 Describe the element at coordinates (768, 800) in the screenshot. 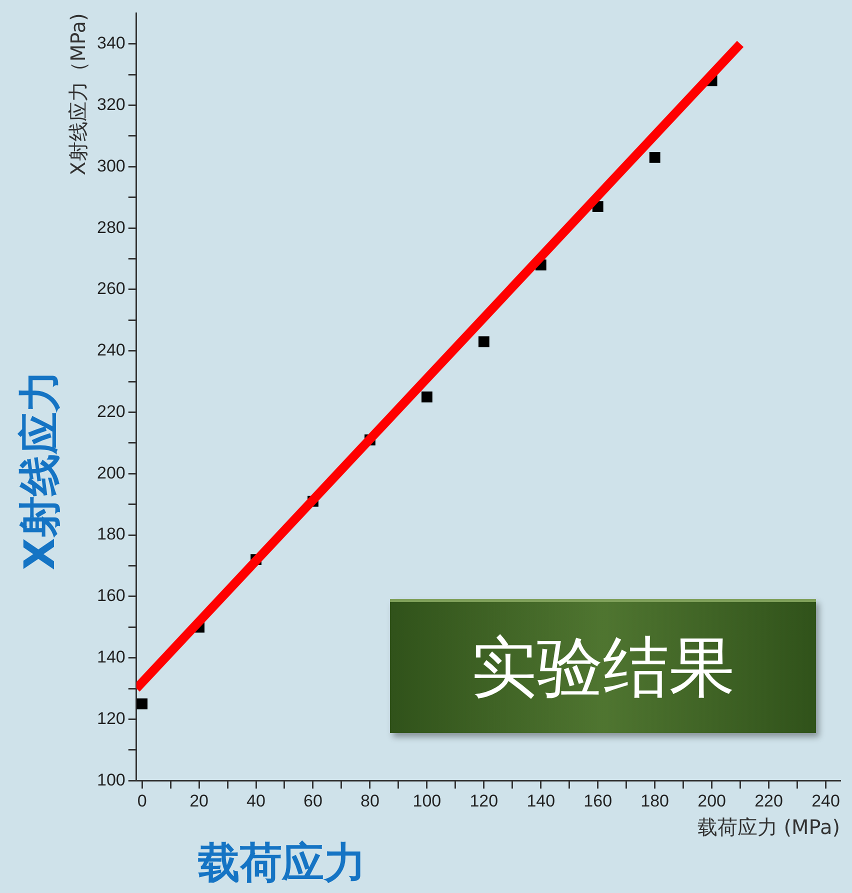

I see `x-tick-label: 220` at that location.